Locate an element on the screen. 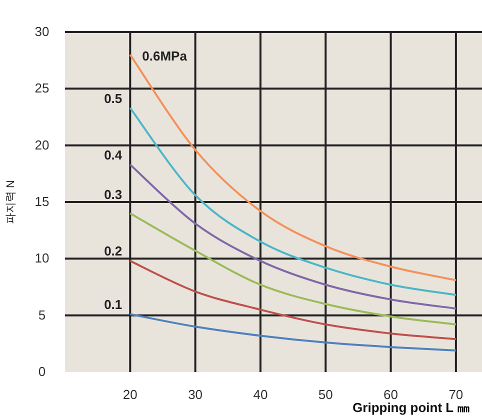  y-tick-label: 0 is located at coordinates (42, 371).